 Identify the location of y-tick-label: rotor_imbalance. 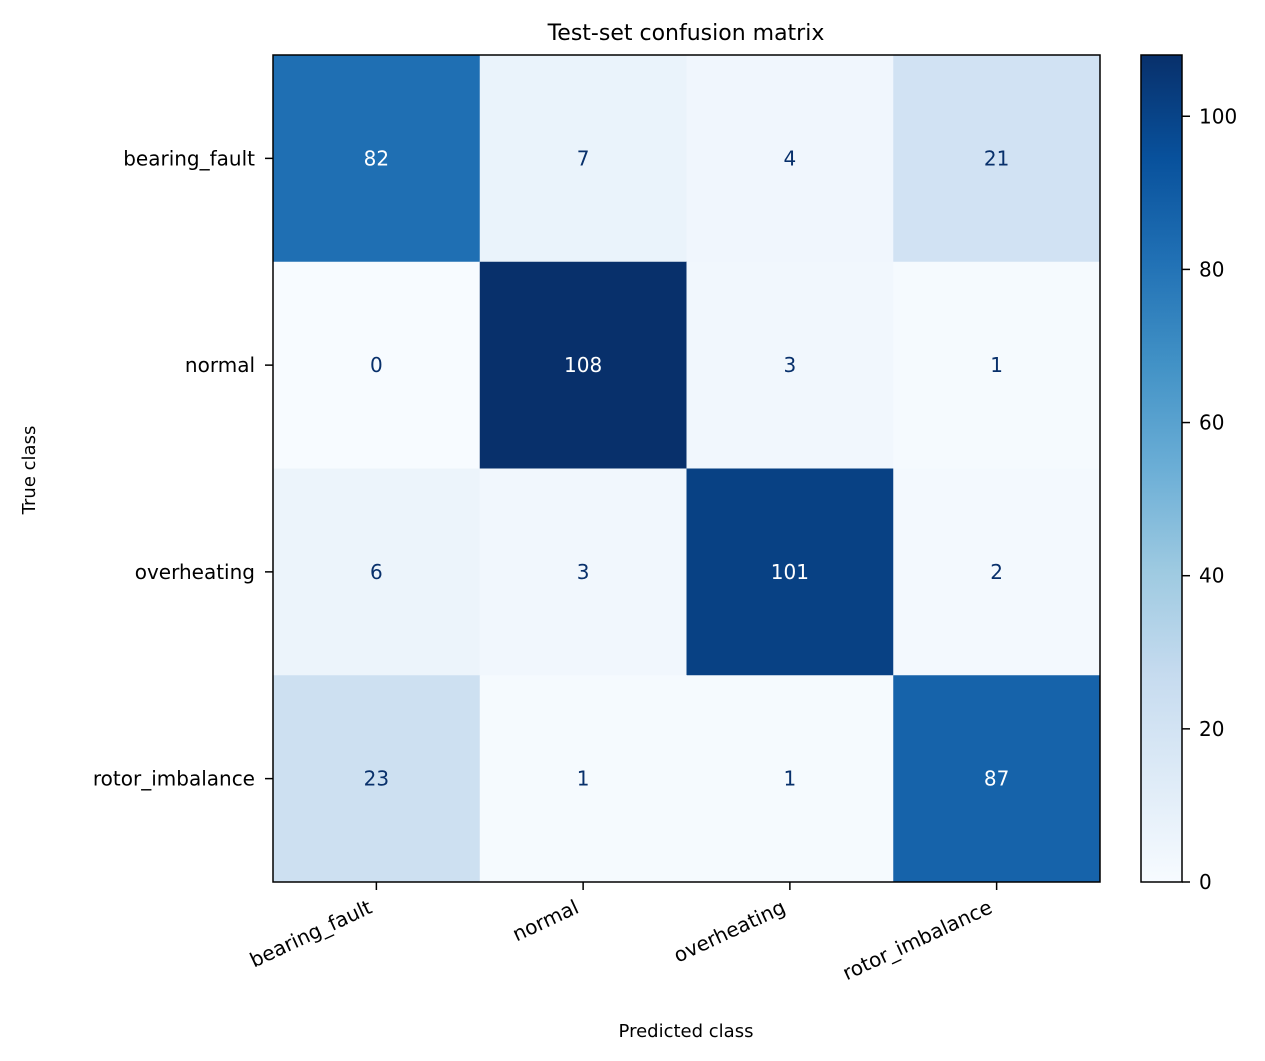
(174, 779).